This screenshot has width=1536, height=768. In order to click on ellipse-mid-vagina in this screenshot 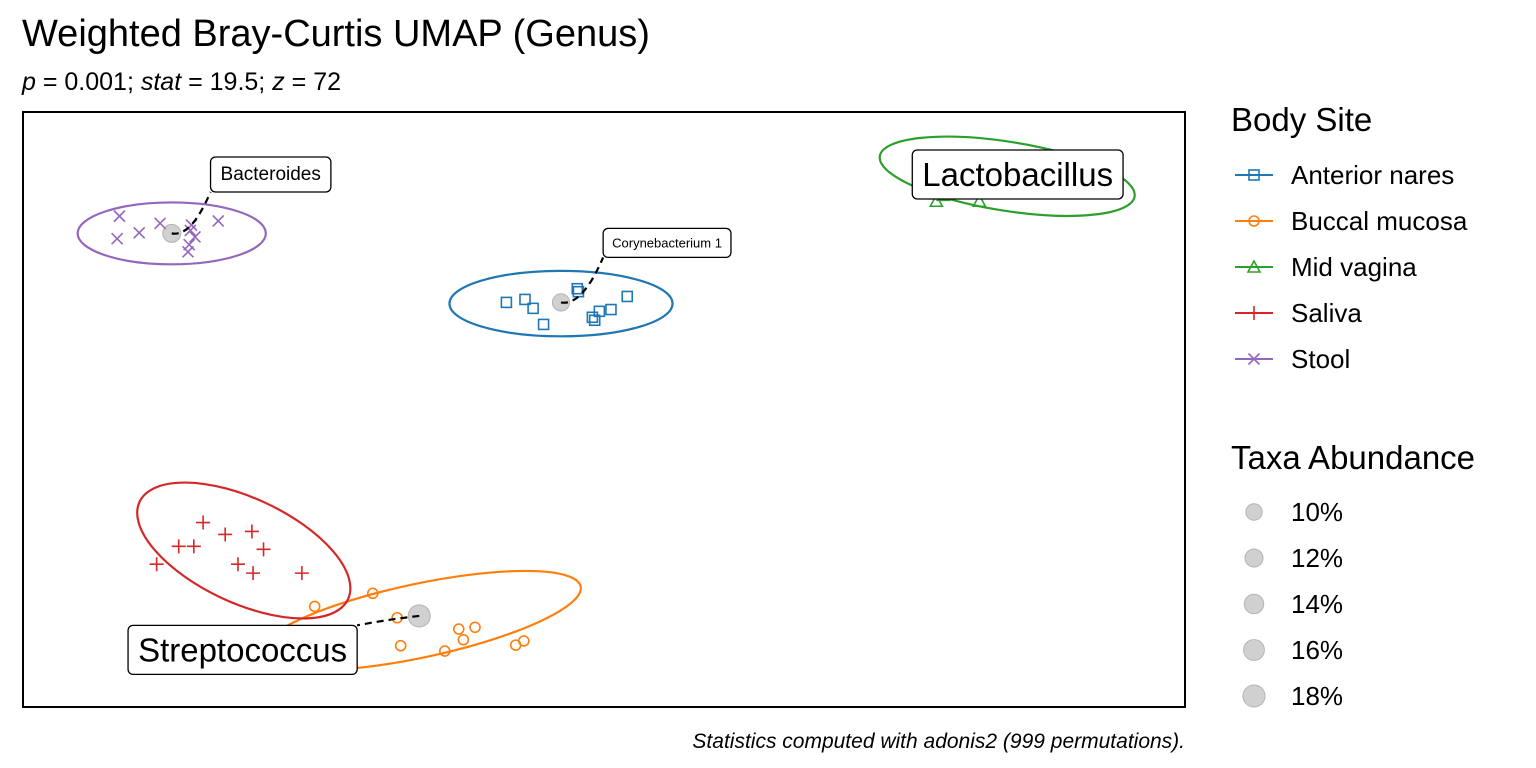, I will do `click(1007, 176)`.